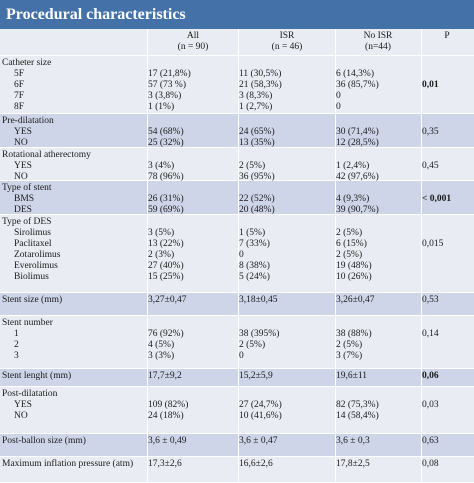  What do you see at coordinates (378, 42) in the screenshot?
I see `header-noisr: No ISR (n=44)` at bounding box center [378, 42].